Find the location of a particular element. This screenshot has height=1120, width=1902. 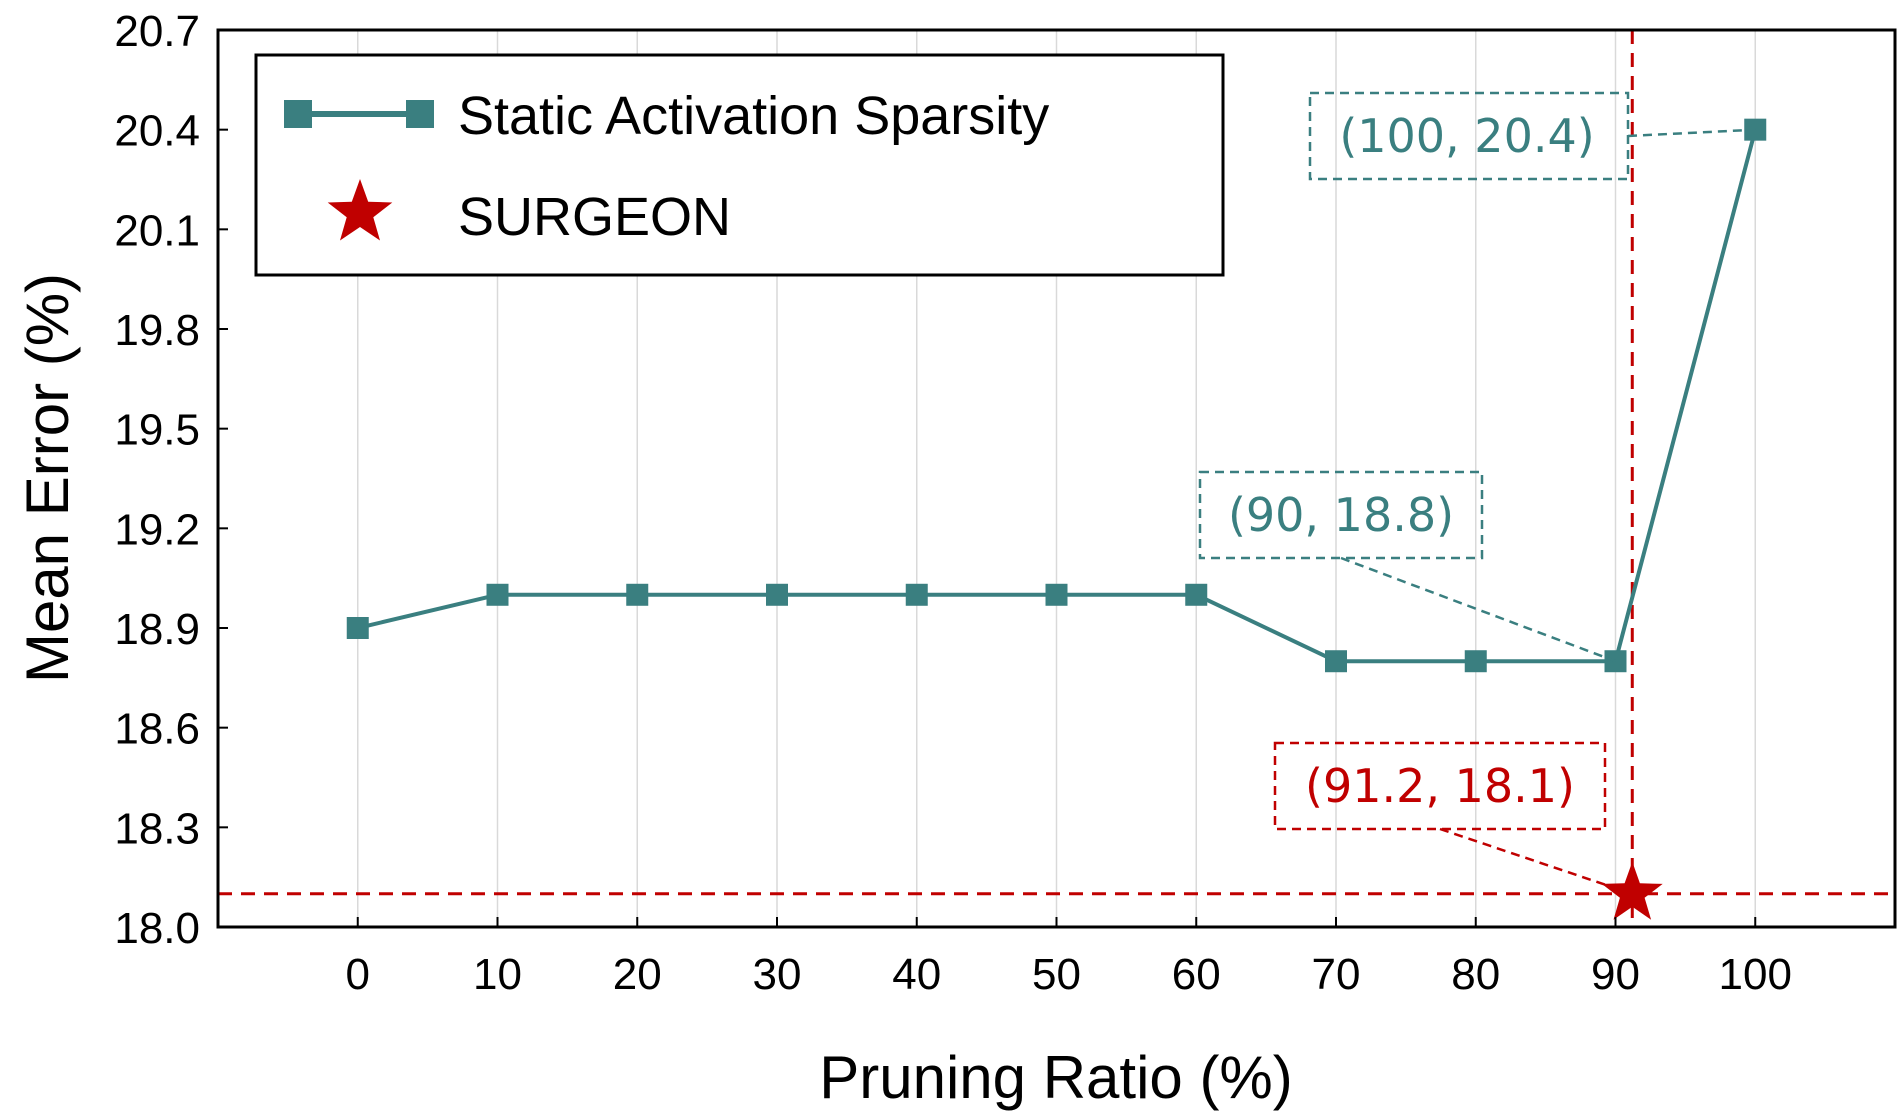

x-tick-label: 10 is located at coordinates (497, 974).